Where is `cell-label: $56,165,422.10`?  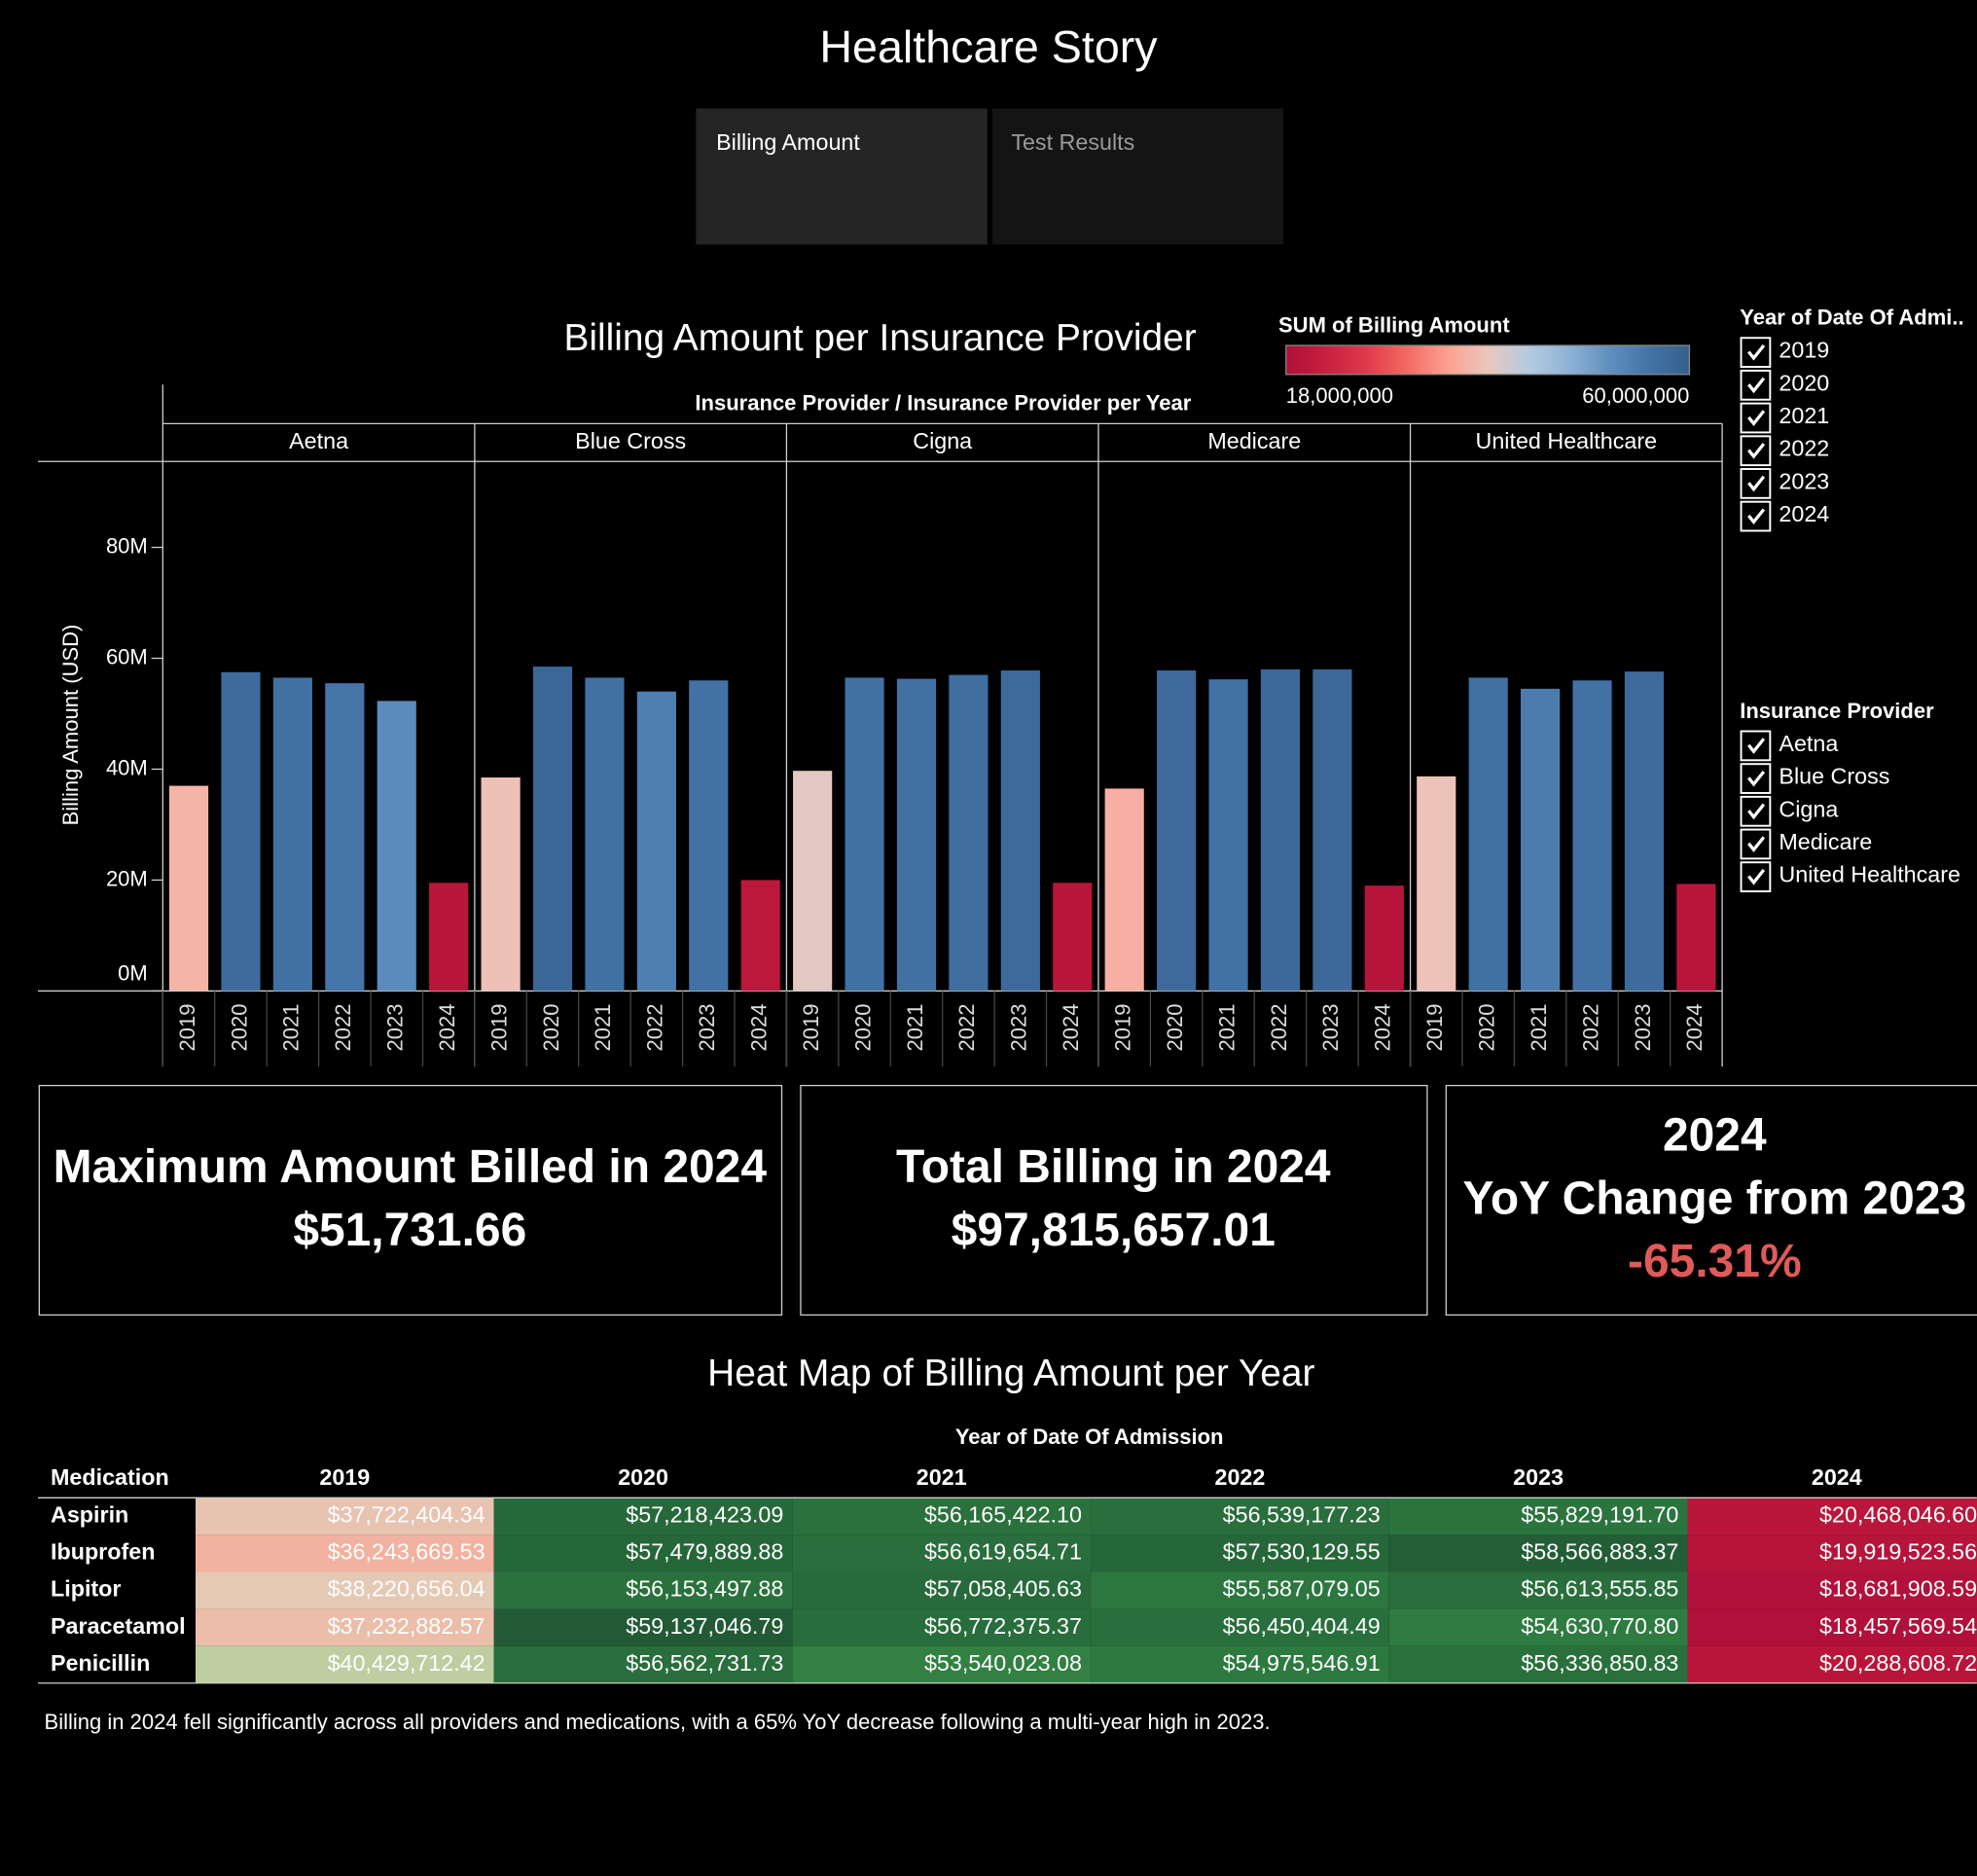 cell-label: $56,165,422.10 is located at coordinates (1003, 1514).